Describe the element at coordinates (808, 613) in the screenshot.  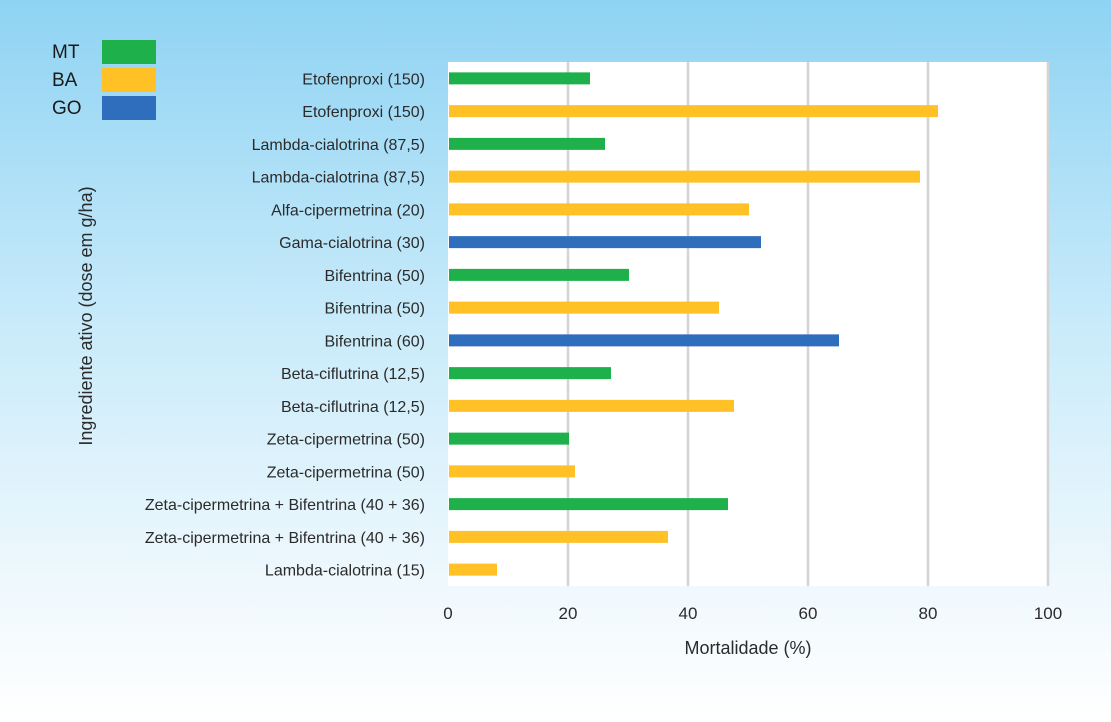
I see `x-tick-label: 60` at that location.